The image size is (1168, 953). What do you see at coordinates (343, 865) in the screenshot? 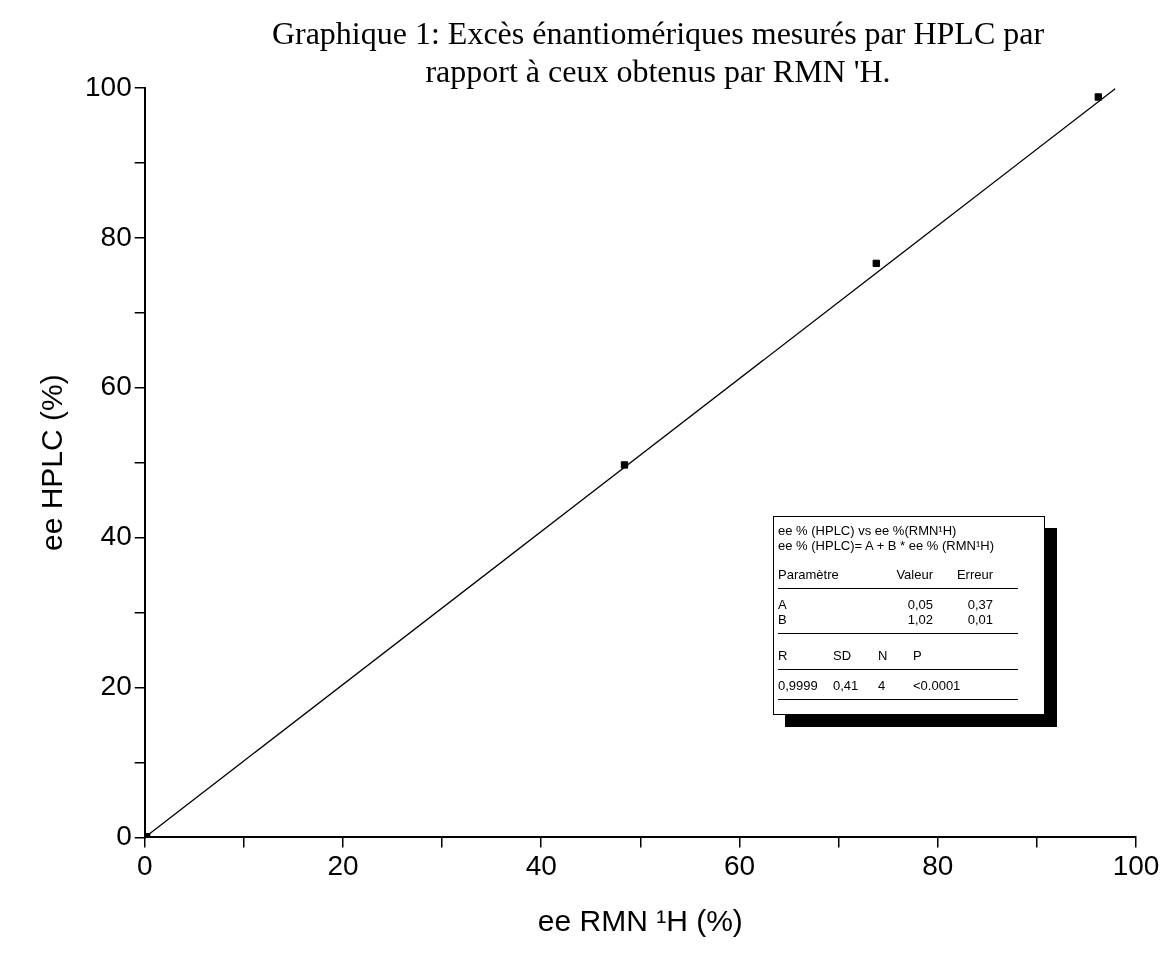
I see `x-tick-label: 20` at bounding box center [343, 865].